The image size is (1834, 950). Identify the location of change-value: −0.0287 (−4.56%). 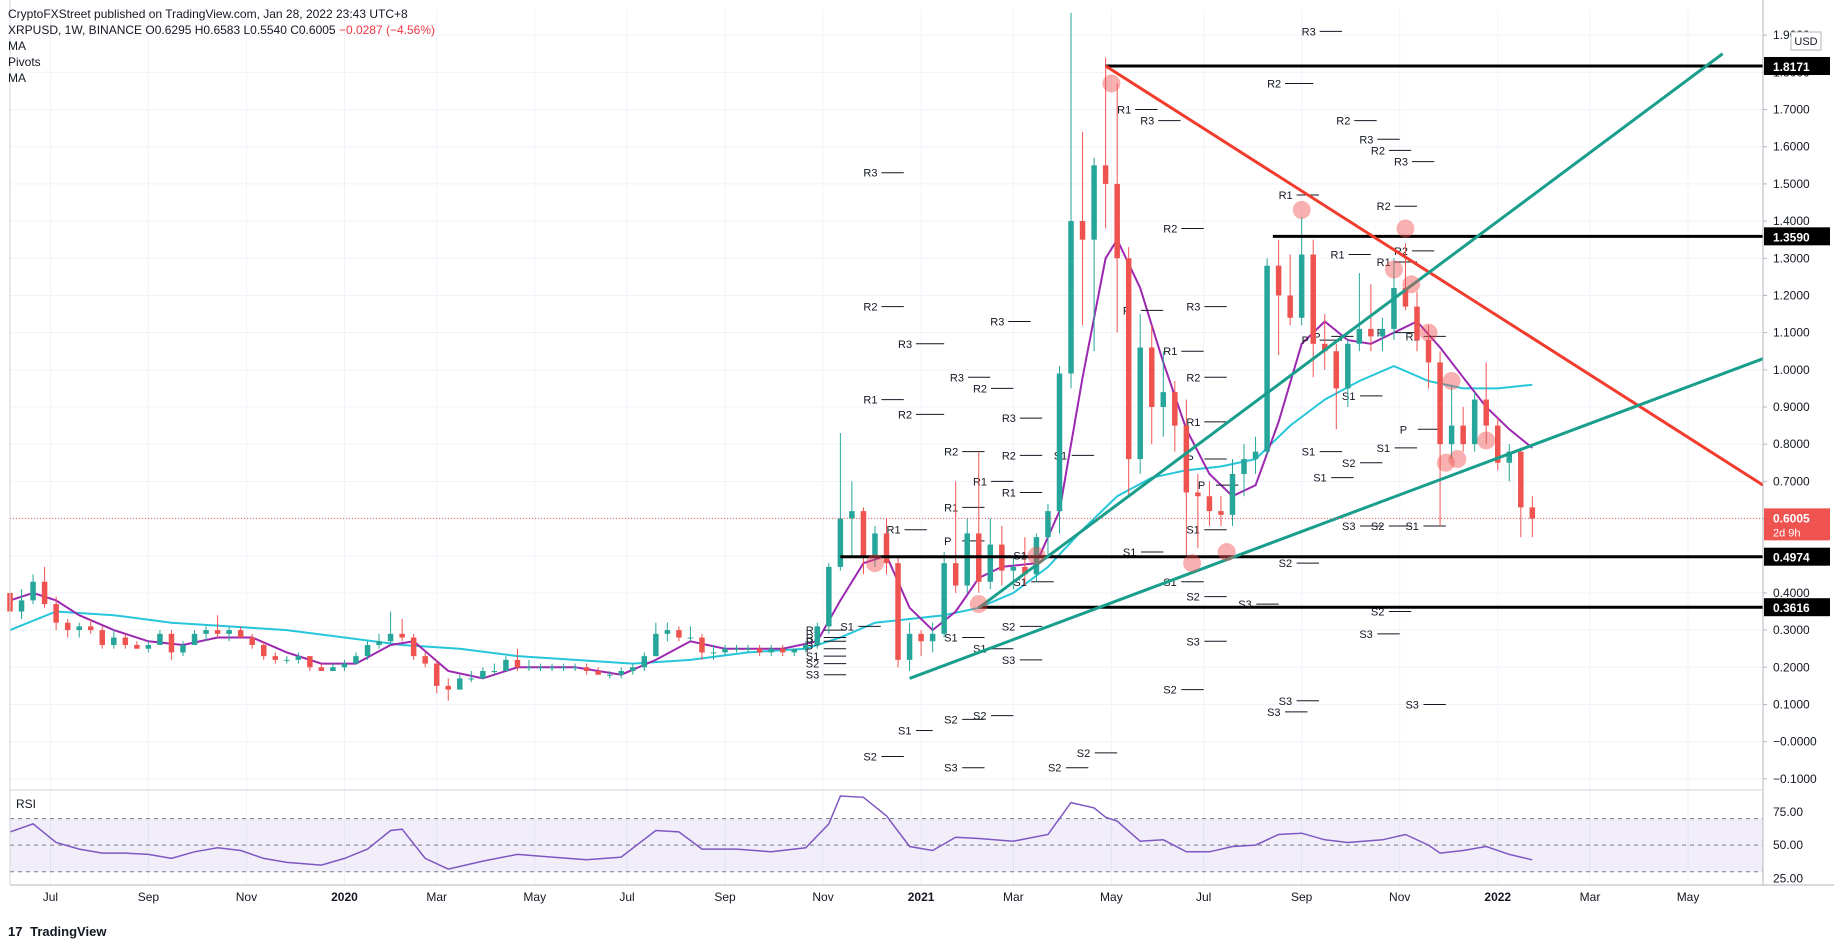
(387, 30).